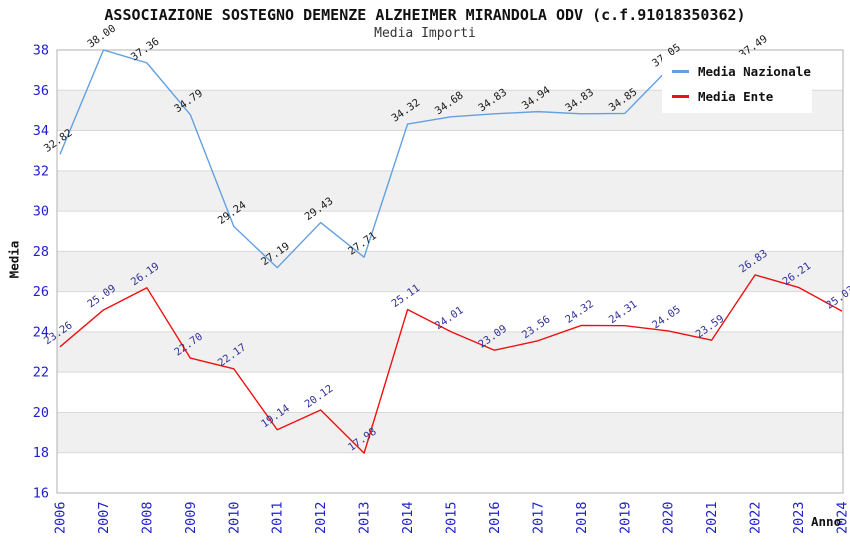  I want to click on svg-text: 18, so click(41, 453).